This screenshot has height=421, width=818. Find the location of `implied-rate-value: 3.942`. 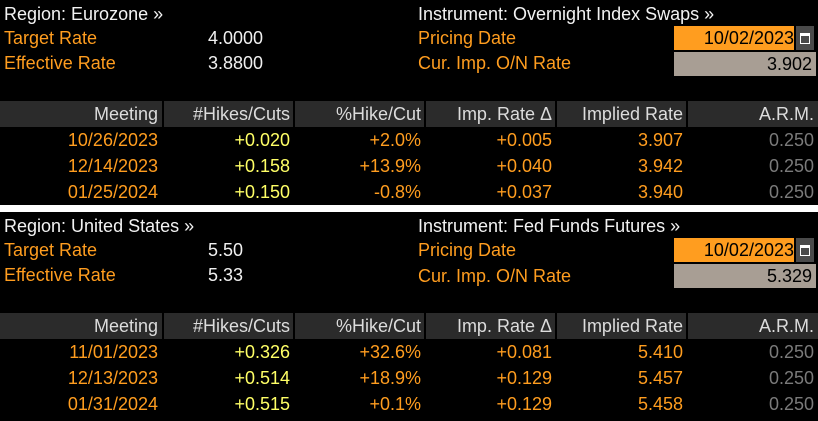

implied-rate-value: 3.942 is located at coordinates (660, 166).